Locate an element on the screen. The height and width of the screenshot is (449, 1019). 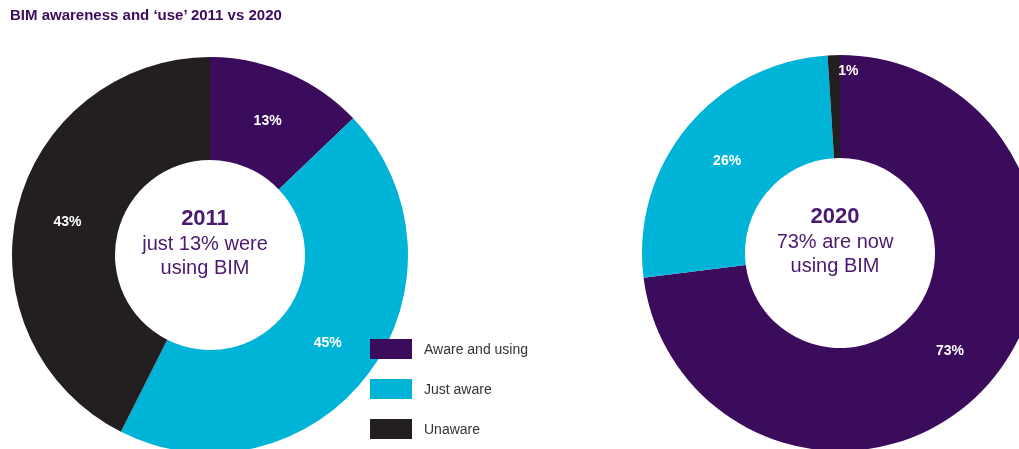
text: 73% are now using BIM is located at coordinates (835, 253).